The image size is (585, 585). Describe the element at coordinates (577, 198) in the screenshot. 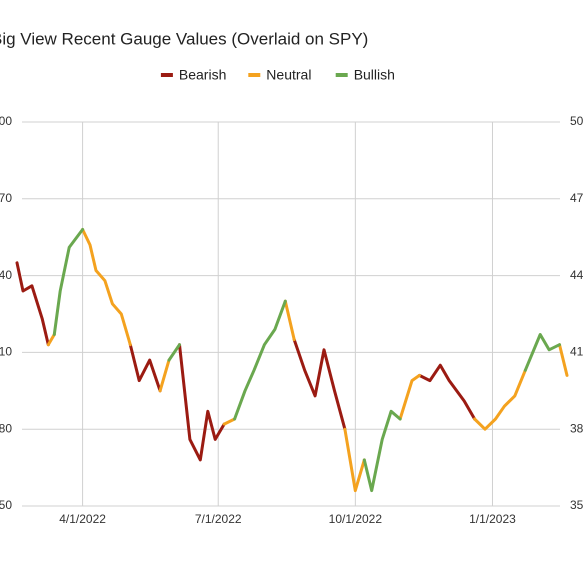

I see `y2-tick-label: 47` at that location.